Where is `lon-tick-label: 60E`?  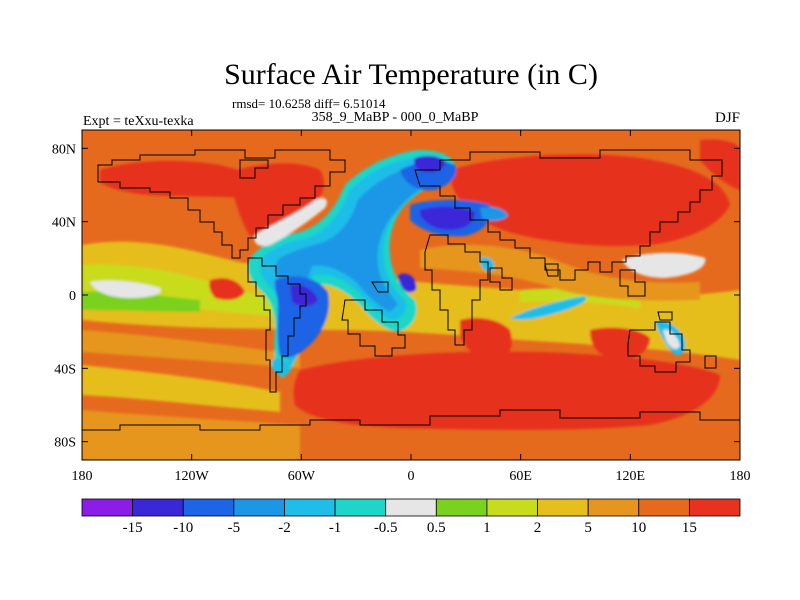
lon-tick-label: 60E is located at coordinates (520, 476).